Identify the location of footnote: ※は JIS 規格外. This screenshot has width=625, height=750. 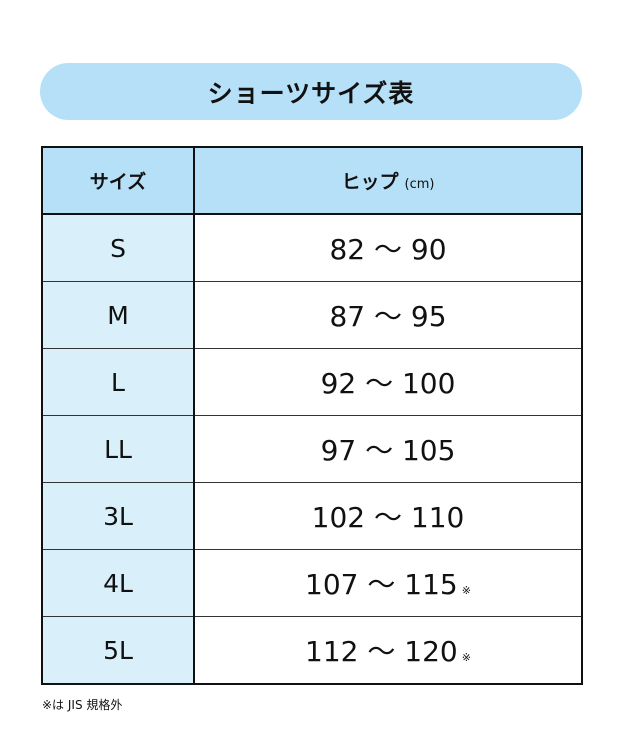
(82, 705).